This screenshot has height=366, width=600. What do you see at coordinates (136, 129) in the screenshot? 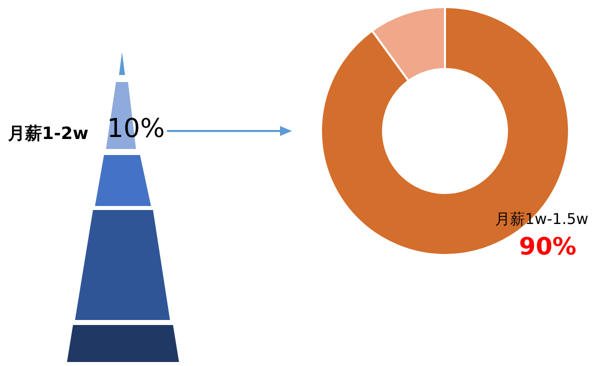
I see `text: 10%` at bounding box center [136, 129].